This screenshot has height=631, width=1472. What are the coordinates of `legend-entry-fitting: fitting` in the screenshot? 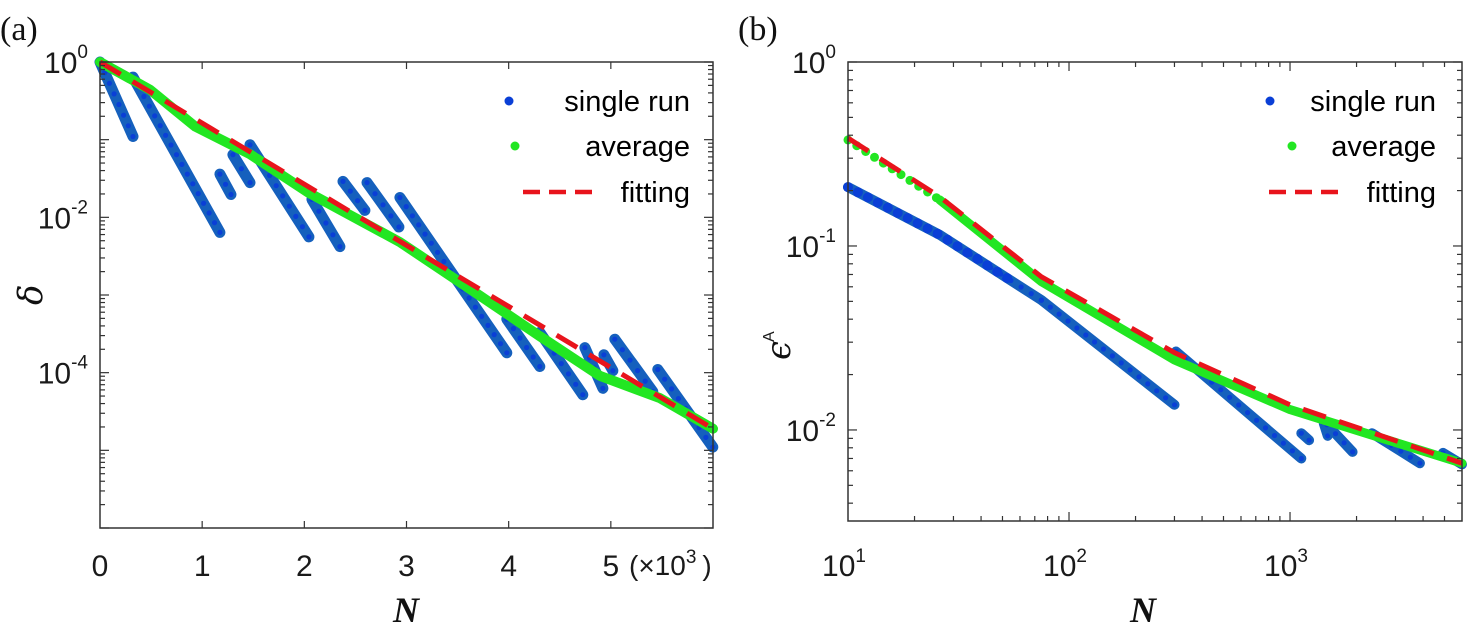 It's located at (606, 193).